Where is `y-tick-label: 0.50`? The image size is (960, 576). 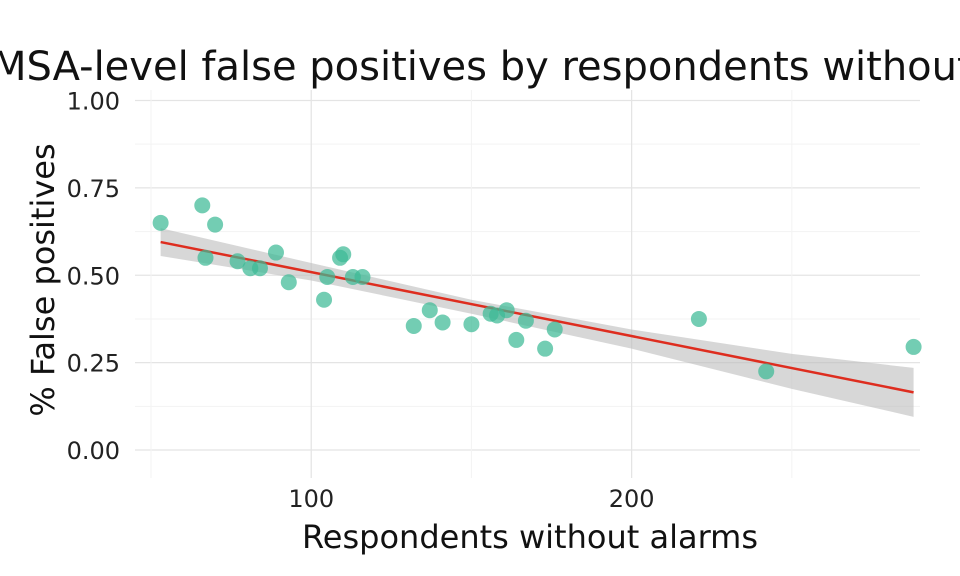 y-tick-label: 0.50 is located at coordinates (93, 276).